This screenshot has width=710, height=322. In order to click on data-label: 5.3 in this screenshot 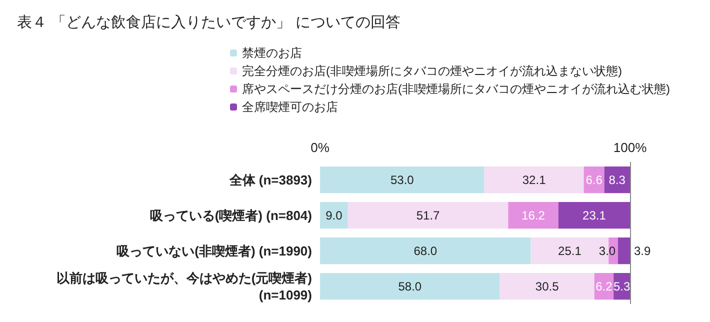, I will do `click(621, 286)`.